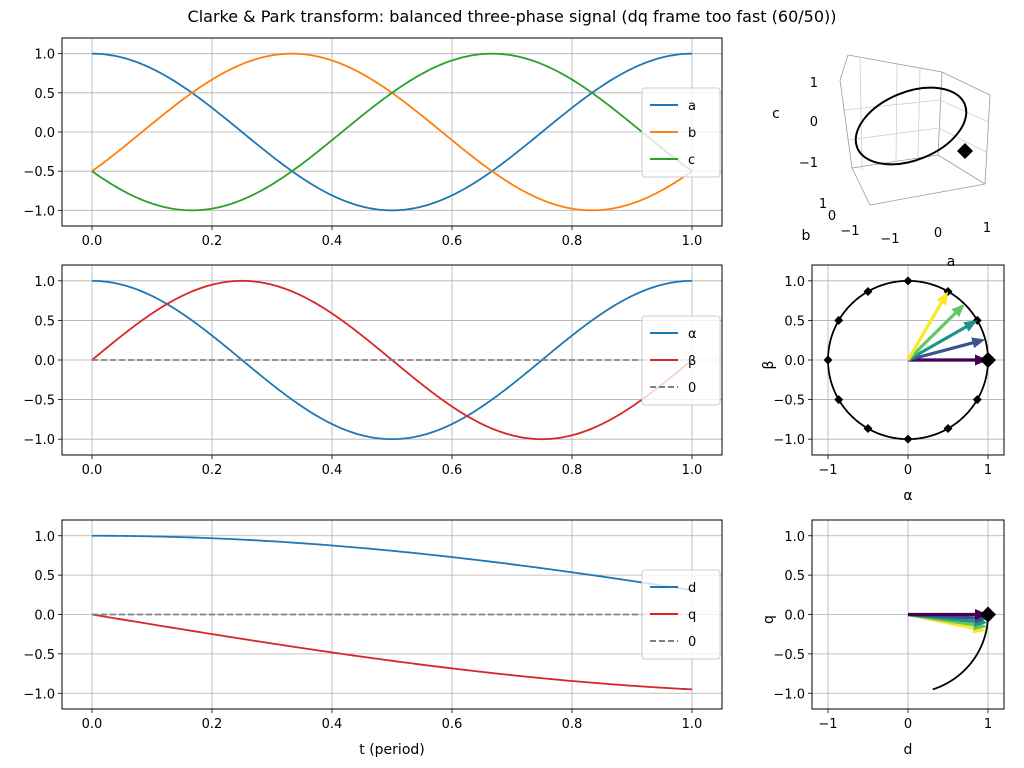  I want to click on dq-plane-tick-label-x: 0, so click(908, 724).